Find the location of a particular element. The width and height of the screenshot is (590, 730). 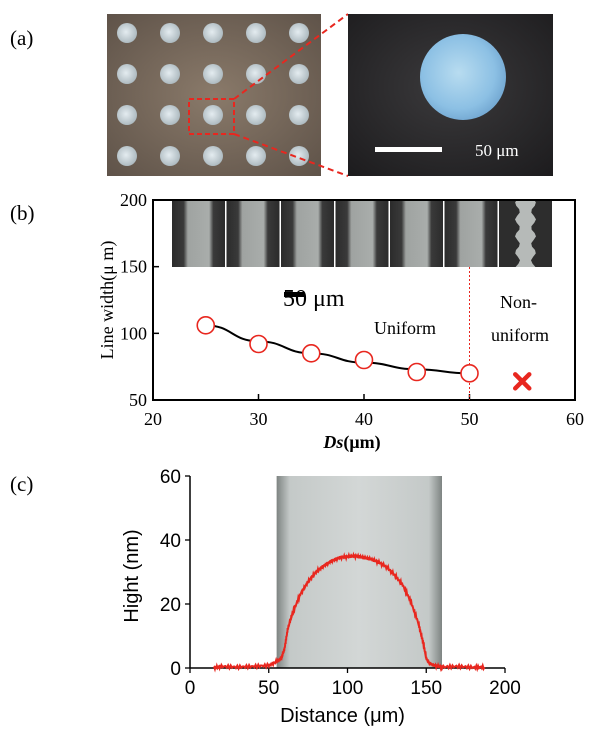

x-tick-label-b: 50 is located at coordinates (470, 419).